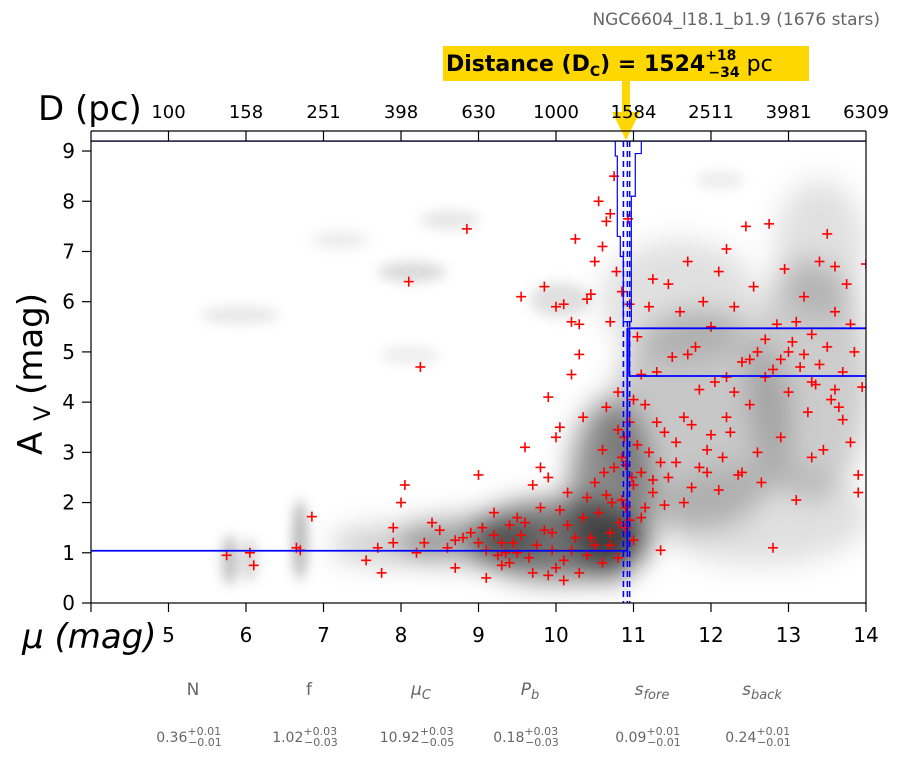 The height and width of the screenshot is (759, 902). What do you see at coordinates (323, 112) in the screenshot?
I see `top-tick-label: 251` at bounding box center [323, 112].